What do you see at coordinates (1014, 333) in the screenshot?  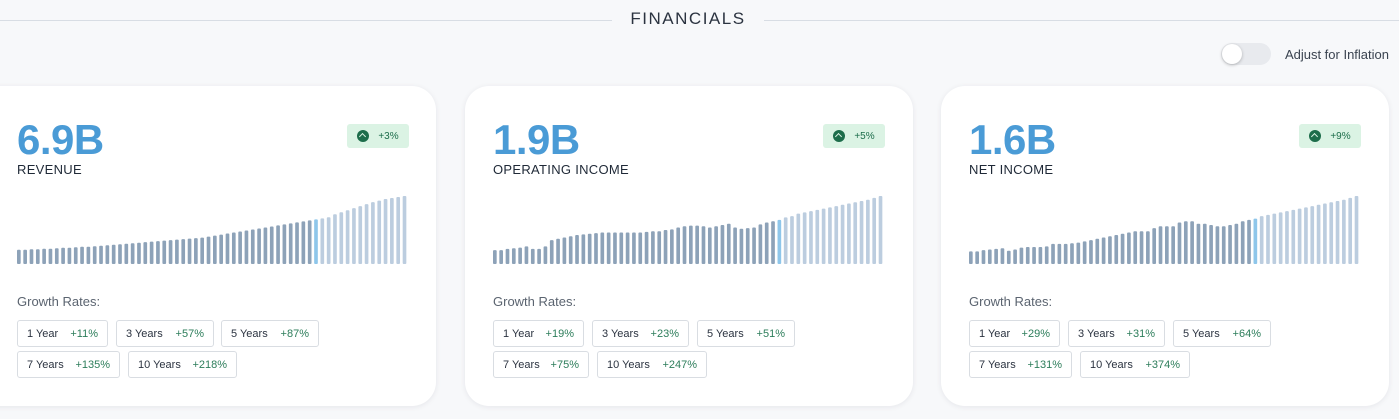 I see `growth-chip-1y: 1 Year +29%` at bounding box center [1014, 333].